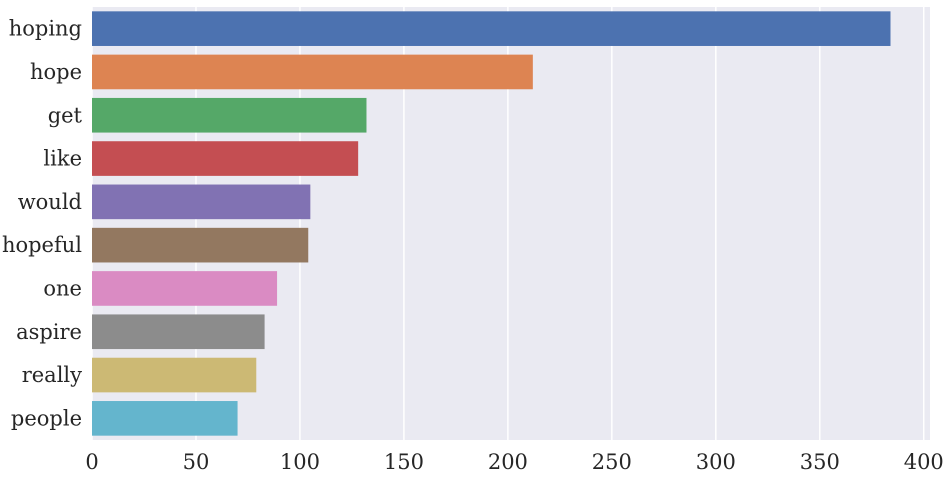  I want to click on x-tick-label: 50, so click(196, 462).